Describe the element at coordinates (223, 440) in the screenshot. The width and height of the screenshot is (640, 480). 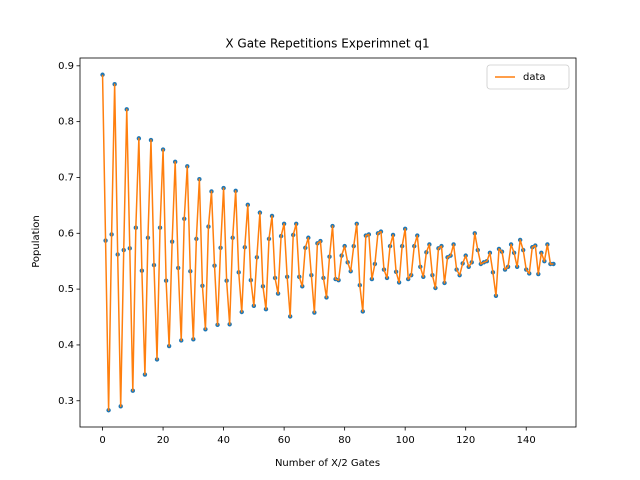
I see `x-tick-label: 40` at that location.